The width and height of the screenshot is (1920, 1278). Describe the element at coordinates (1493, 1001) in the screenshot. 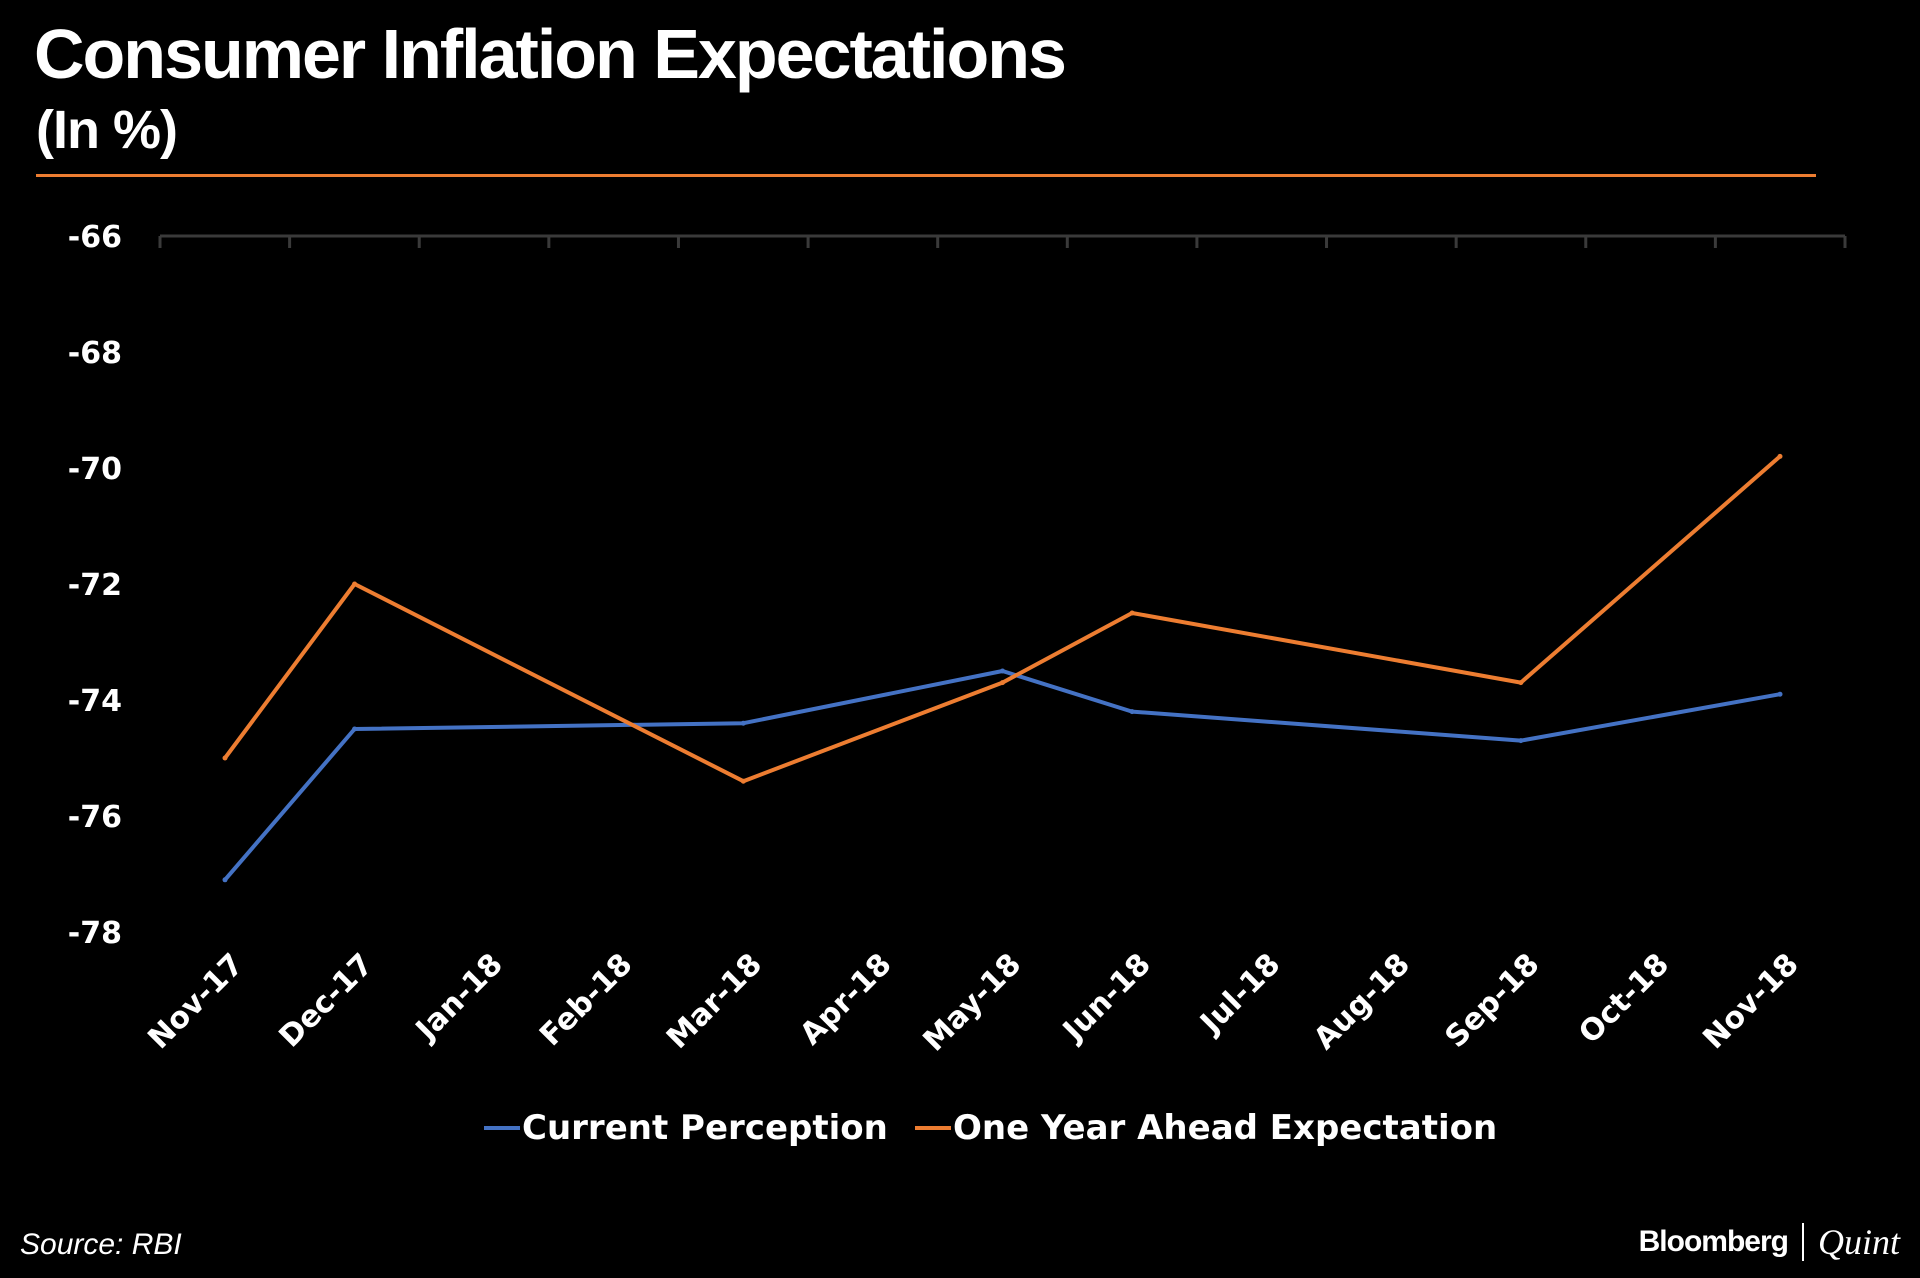

I see `x-tick-label: Sep-18` at that location.